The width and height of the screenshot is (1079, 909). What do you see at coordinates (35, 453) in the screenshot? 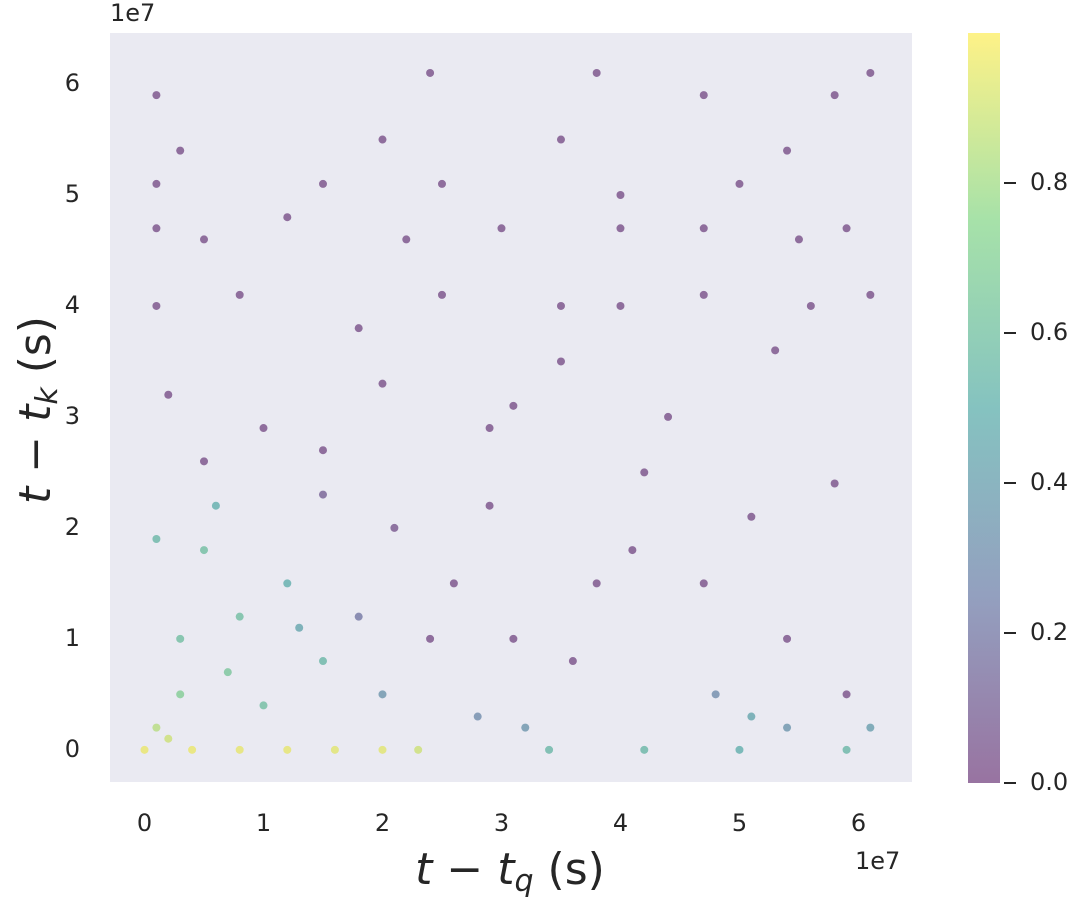
I see `y-label-main: t − t` at bounding box center [35, 453].